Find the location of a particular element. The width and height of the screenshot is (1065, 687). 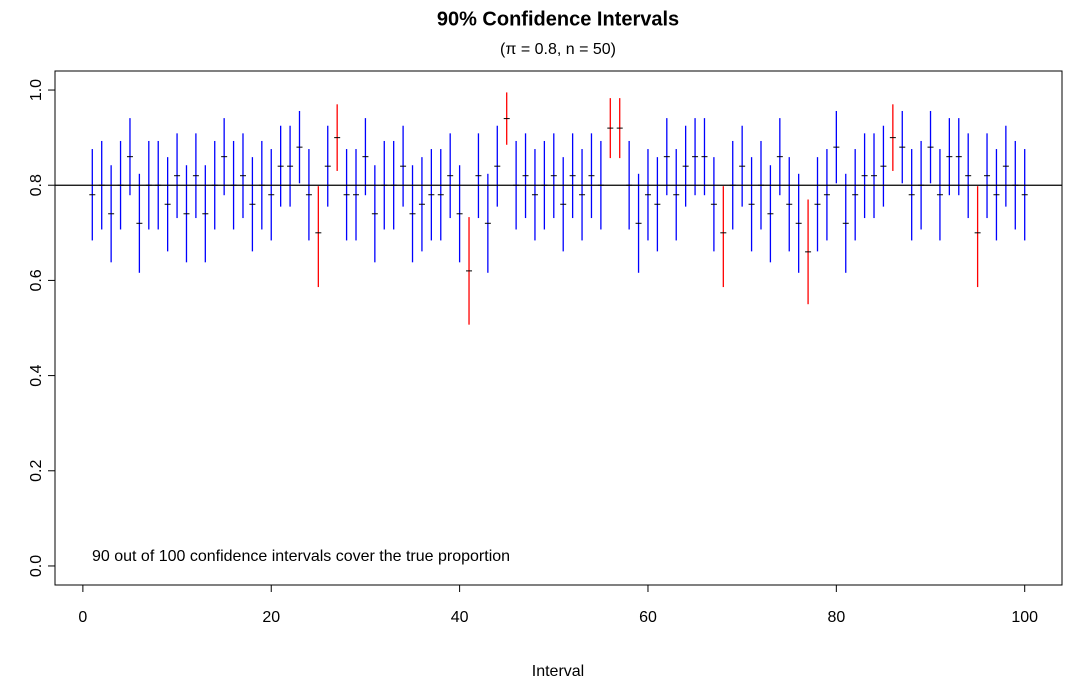

x-tick-label: 0 is located at coordinates (82, 617).